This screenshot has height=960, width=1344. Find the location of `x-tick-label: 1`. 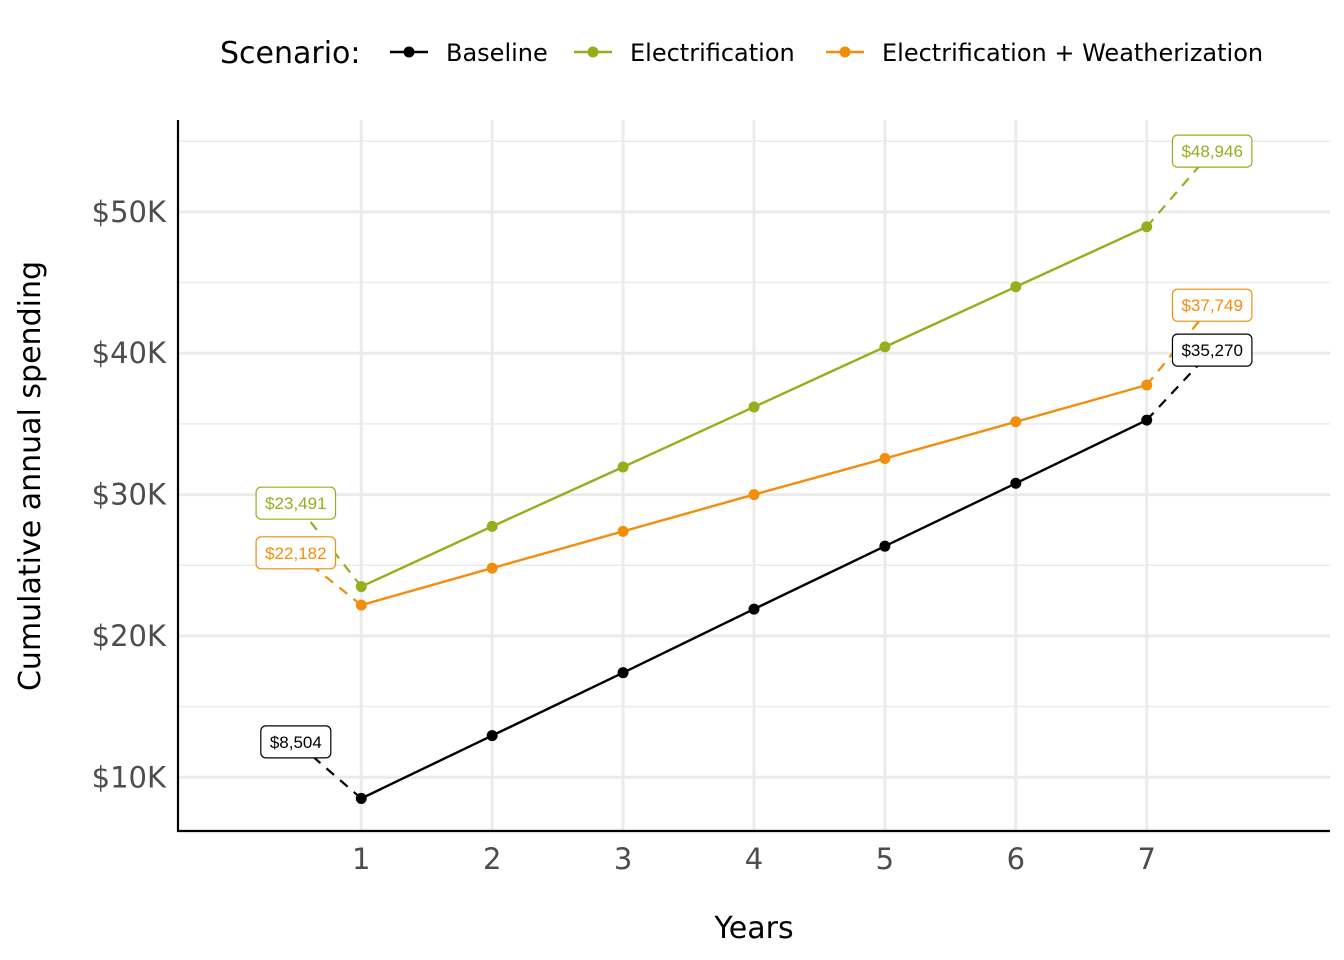

x-tick-label: 1 is located at coordinates (361, 859).